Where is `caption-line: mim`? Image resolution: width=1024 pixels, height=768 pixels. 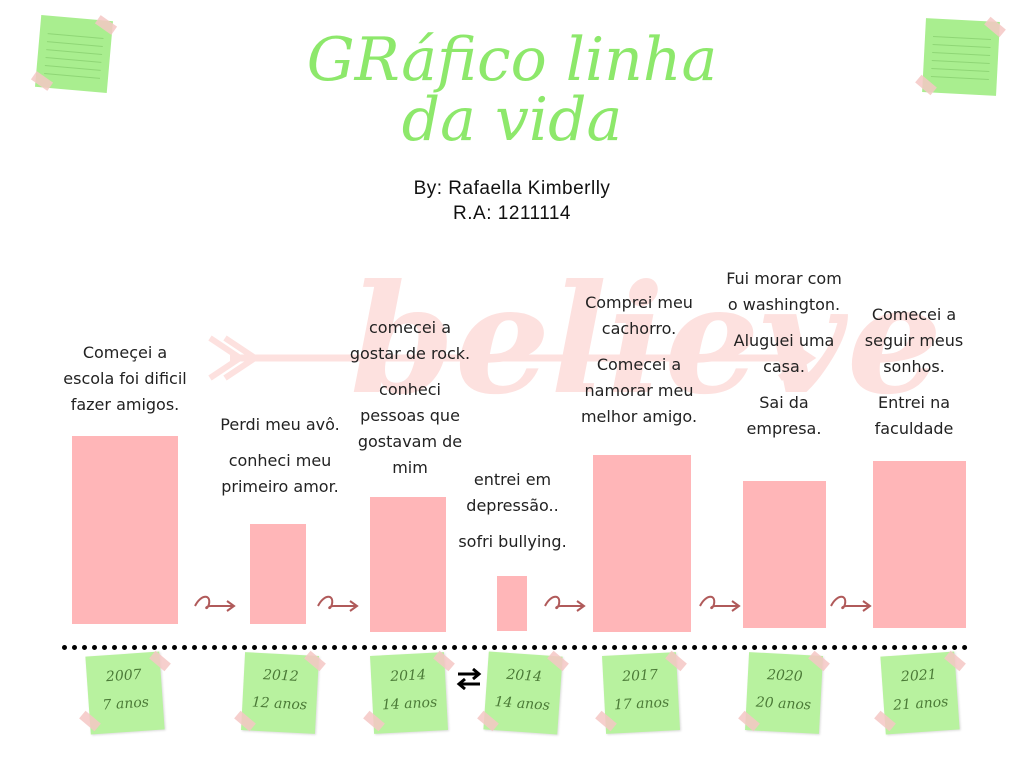
caption-line: mim is located at coordinates (410, 467).